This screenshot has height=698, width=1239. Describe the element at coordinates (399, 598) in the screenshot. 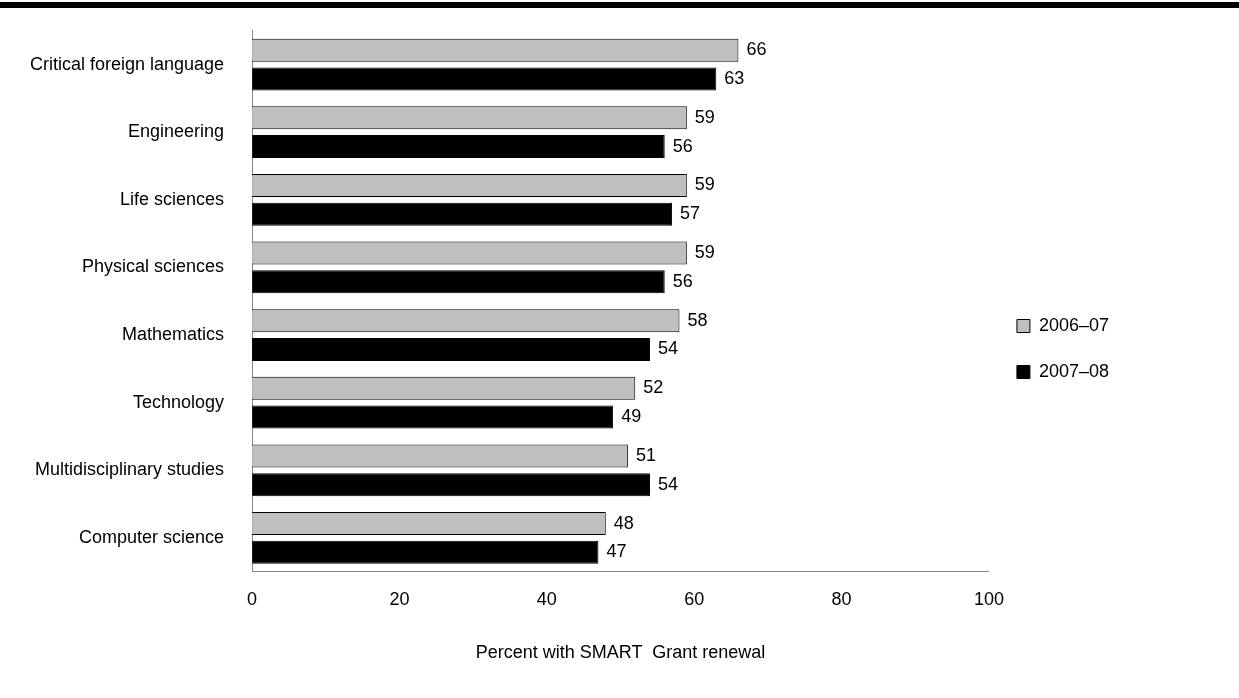

I see `x-tick-label: 20` at that location.